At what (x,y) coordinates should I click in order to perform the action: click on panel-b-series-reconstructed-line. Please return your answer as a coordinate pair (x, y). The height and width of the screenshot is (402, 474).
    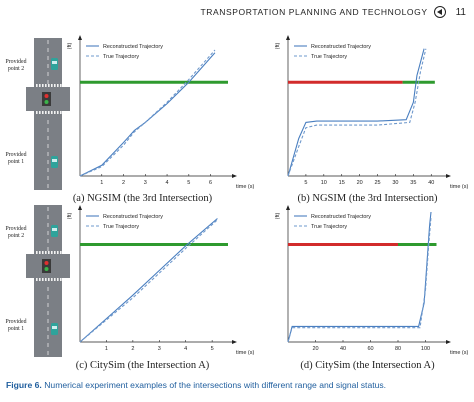
    Looking at the image, I should click on (356, 112).